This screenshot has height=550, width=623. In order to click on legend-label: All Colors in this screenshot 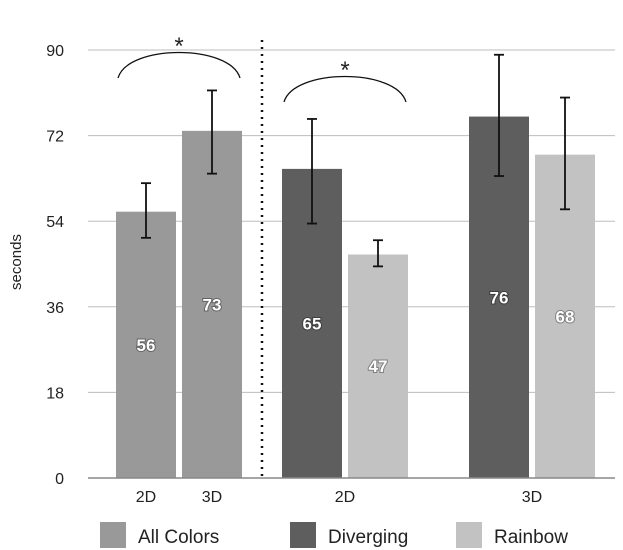, I will do `click(178, 537)`.